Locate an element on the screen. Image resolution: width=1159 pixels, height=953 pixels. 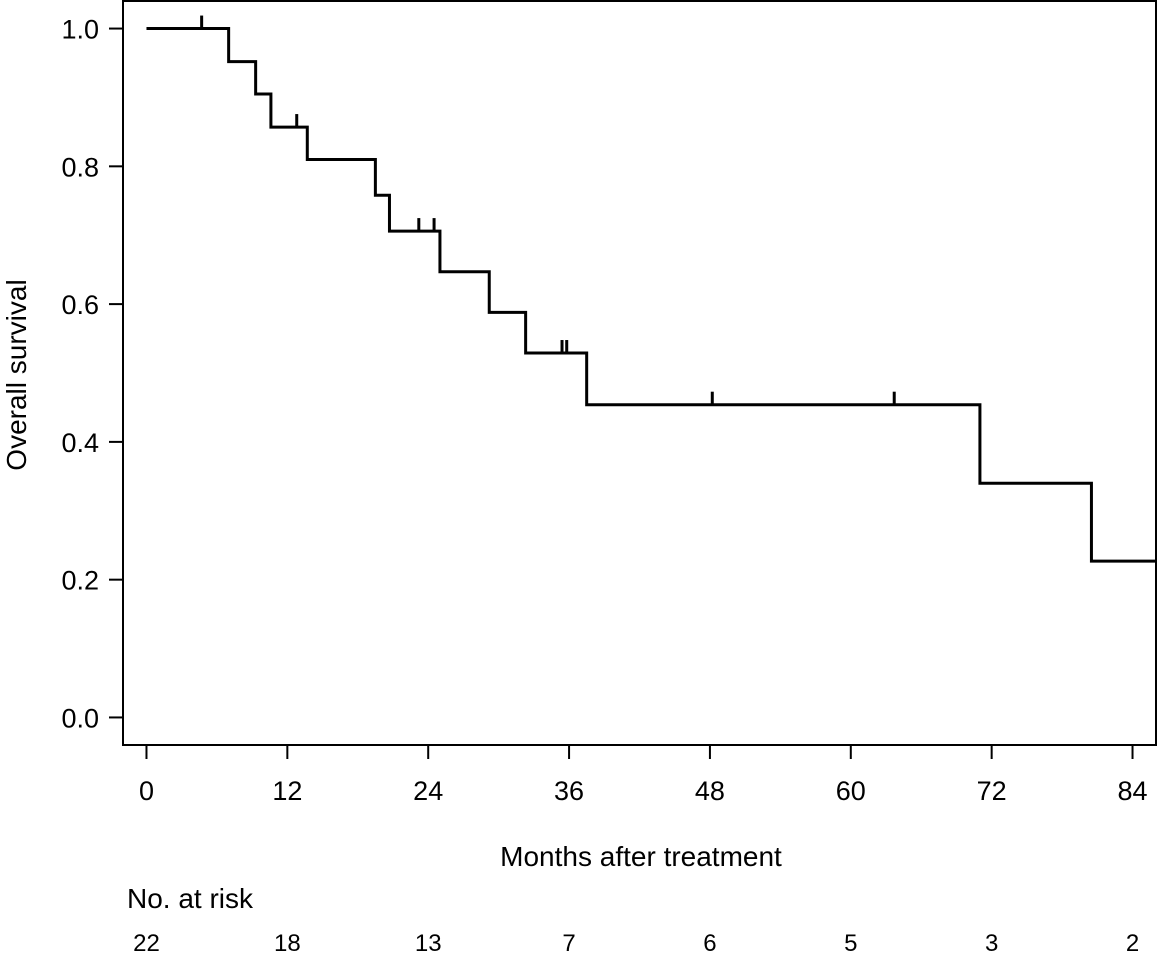
x-axis-ticks: 0 12 24 36 48 60 72 84 is located at coordinates (643, 775).